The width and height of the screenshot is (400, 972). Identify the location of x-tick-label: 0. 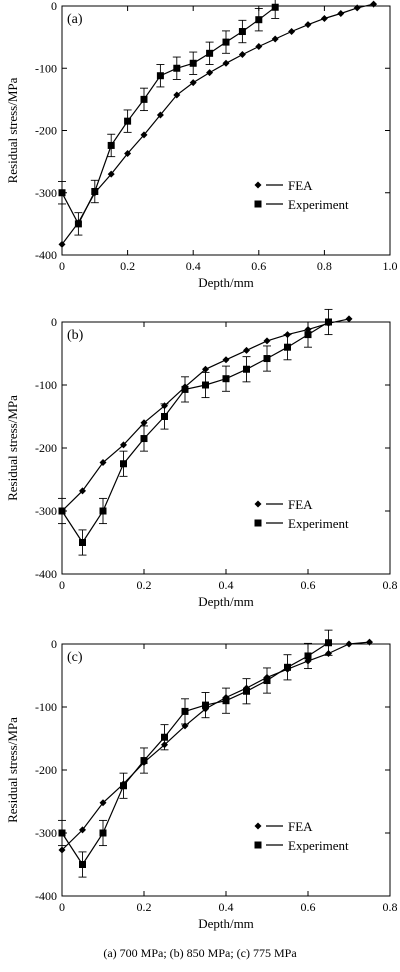
(62, 907).